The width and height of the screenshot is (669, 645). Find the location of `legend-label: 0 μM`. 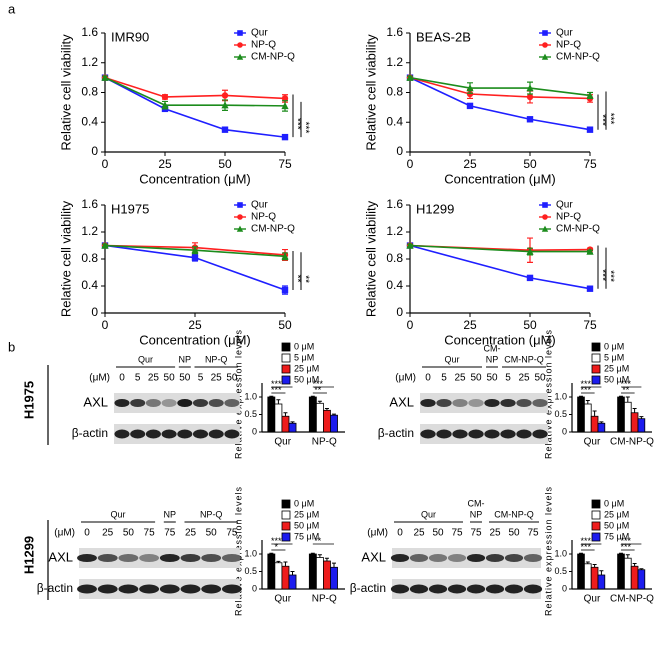

legend-label: 0 μM is located at coordinates (304, 503).